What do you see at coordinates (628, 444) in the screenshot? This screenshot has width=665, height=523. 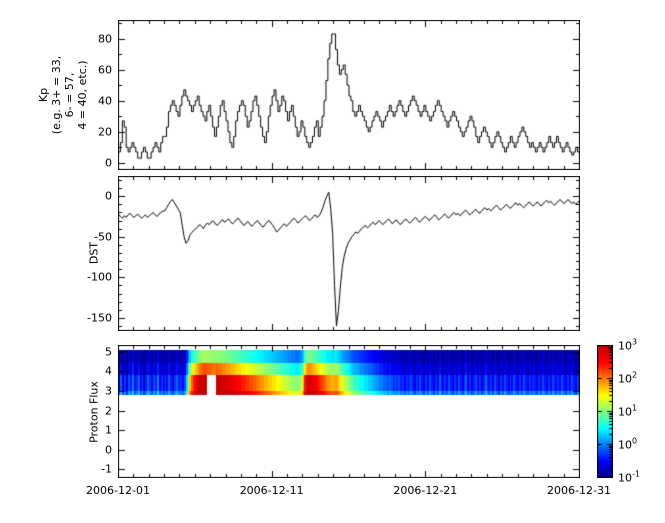 I see `colorbar-tick-label: 10⁰` at bounding box center [628, 444].